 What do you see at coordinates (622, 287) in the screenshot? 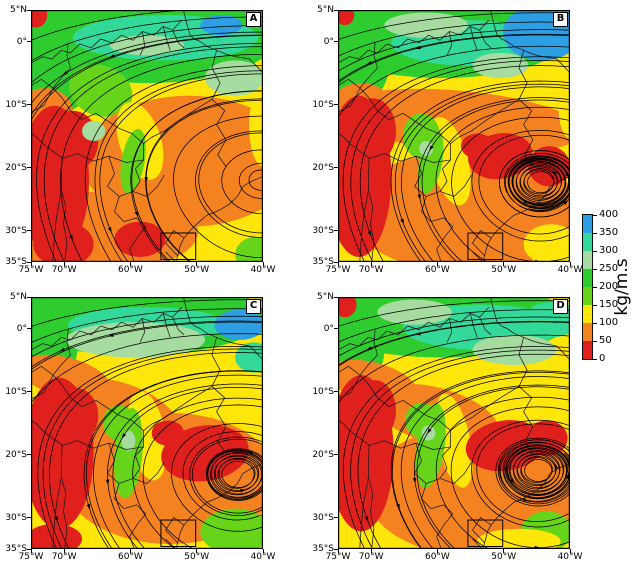
I see `colorbar-unit-label: kg/m.s` at bounding box center [622, 287].